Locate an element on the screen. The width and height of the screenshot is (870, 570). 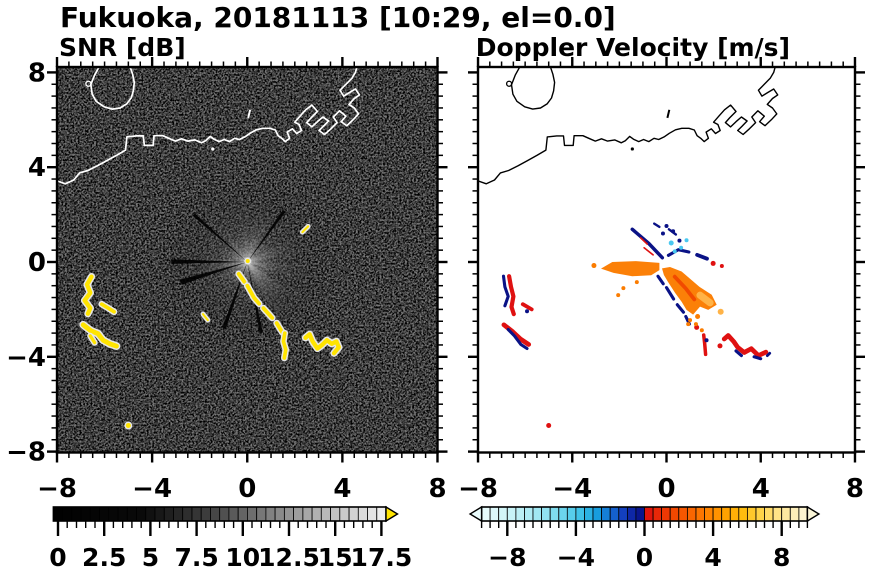
snr-echo-dot is located at coordinates (128, 426).